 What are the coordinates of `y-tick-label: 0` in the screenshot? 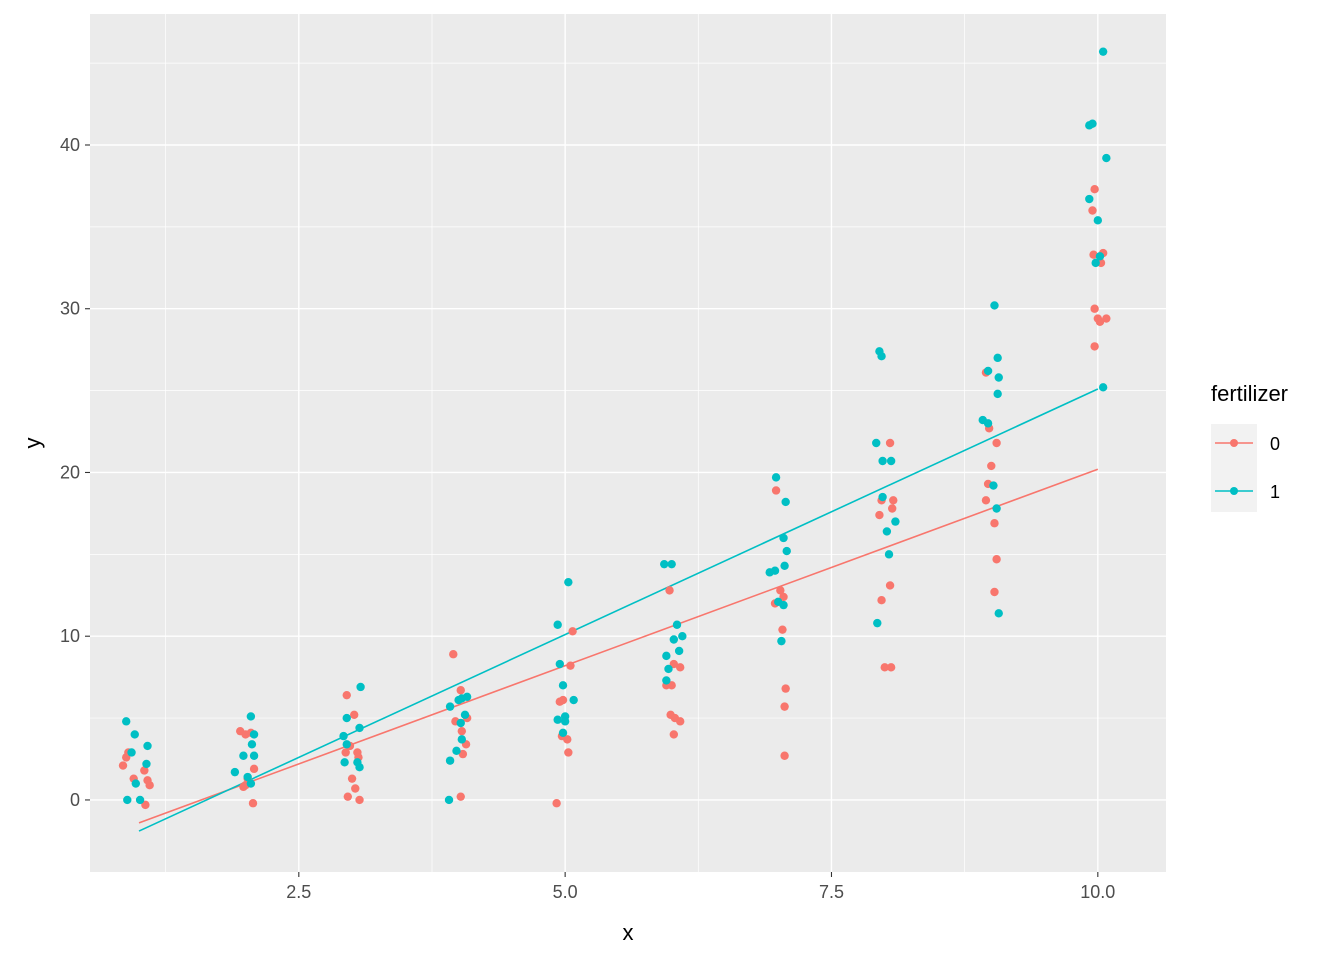 It's located at (75, 800).